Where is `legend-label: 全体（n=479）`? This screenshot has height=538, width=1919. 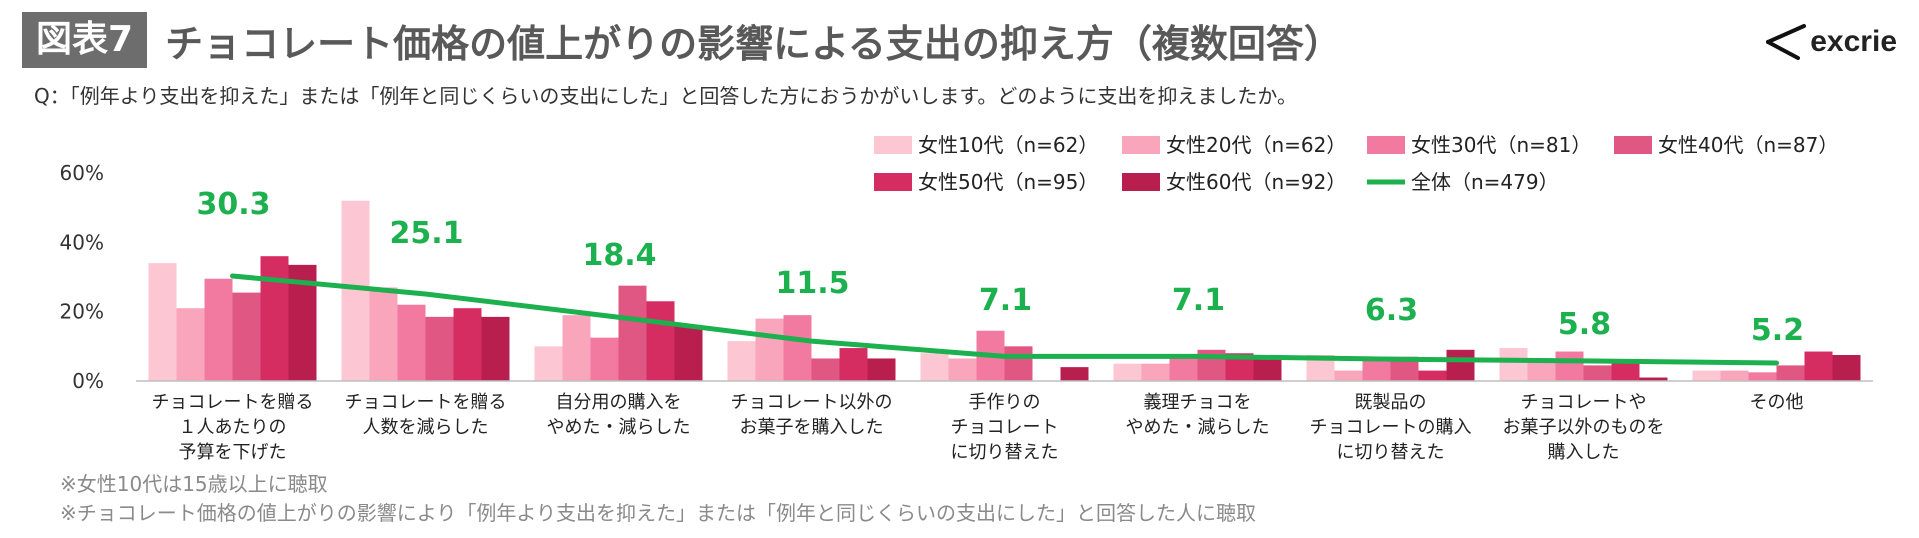 legend-label: 全体（n=479） is located at coordinates (1485, 182).